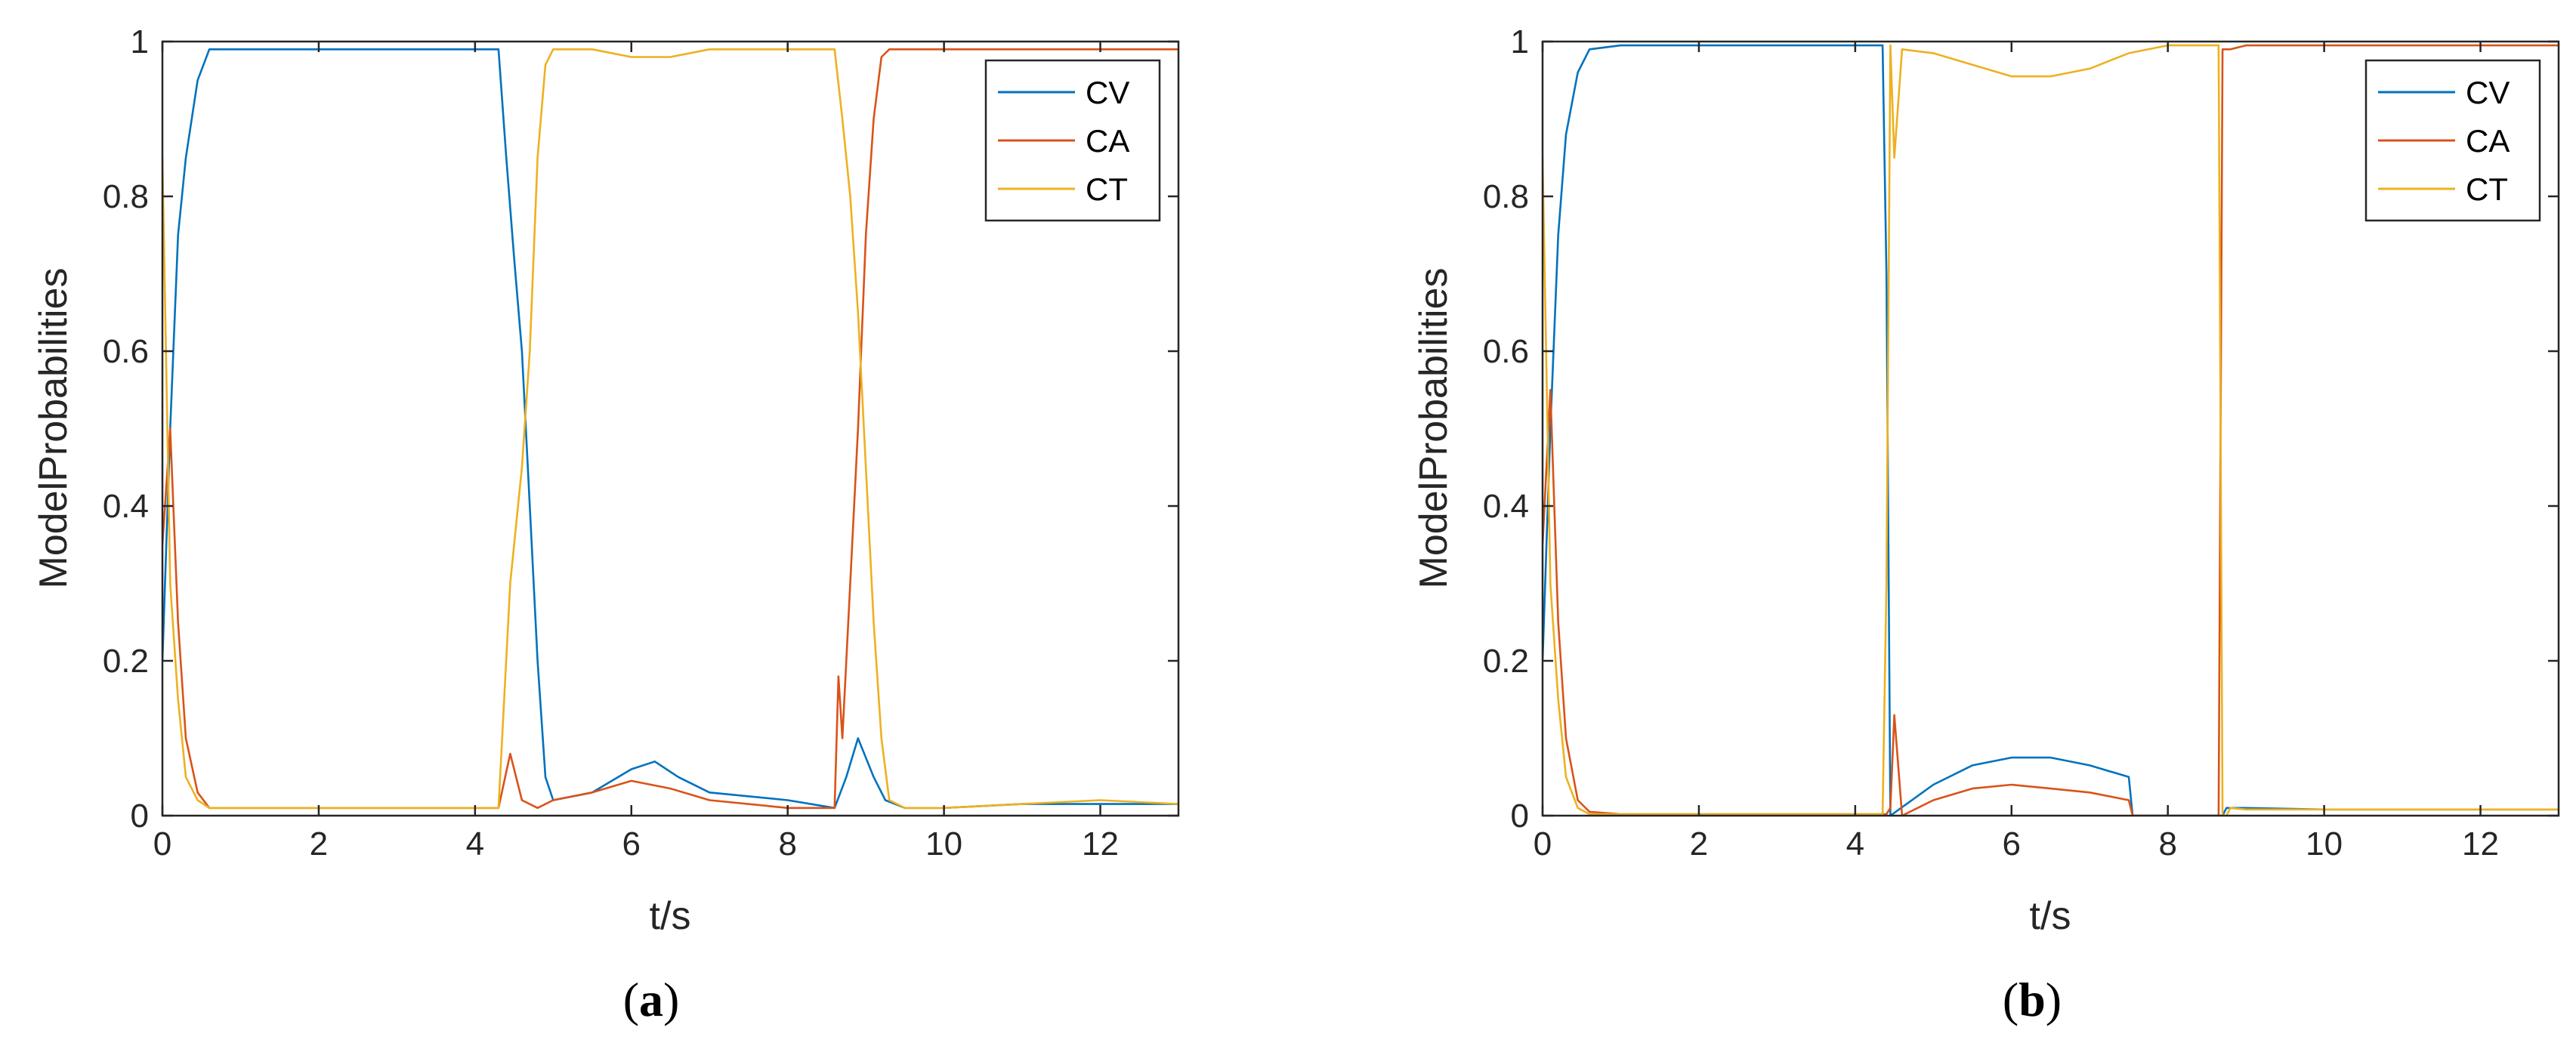 The image size is (2576, 1046). I want to click on panel-a-y-tick-label: 0.2, so click(126, 661).